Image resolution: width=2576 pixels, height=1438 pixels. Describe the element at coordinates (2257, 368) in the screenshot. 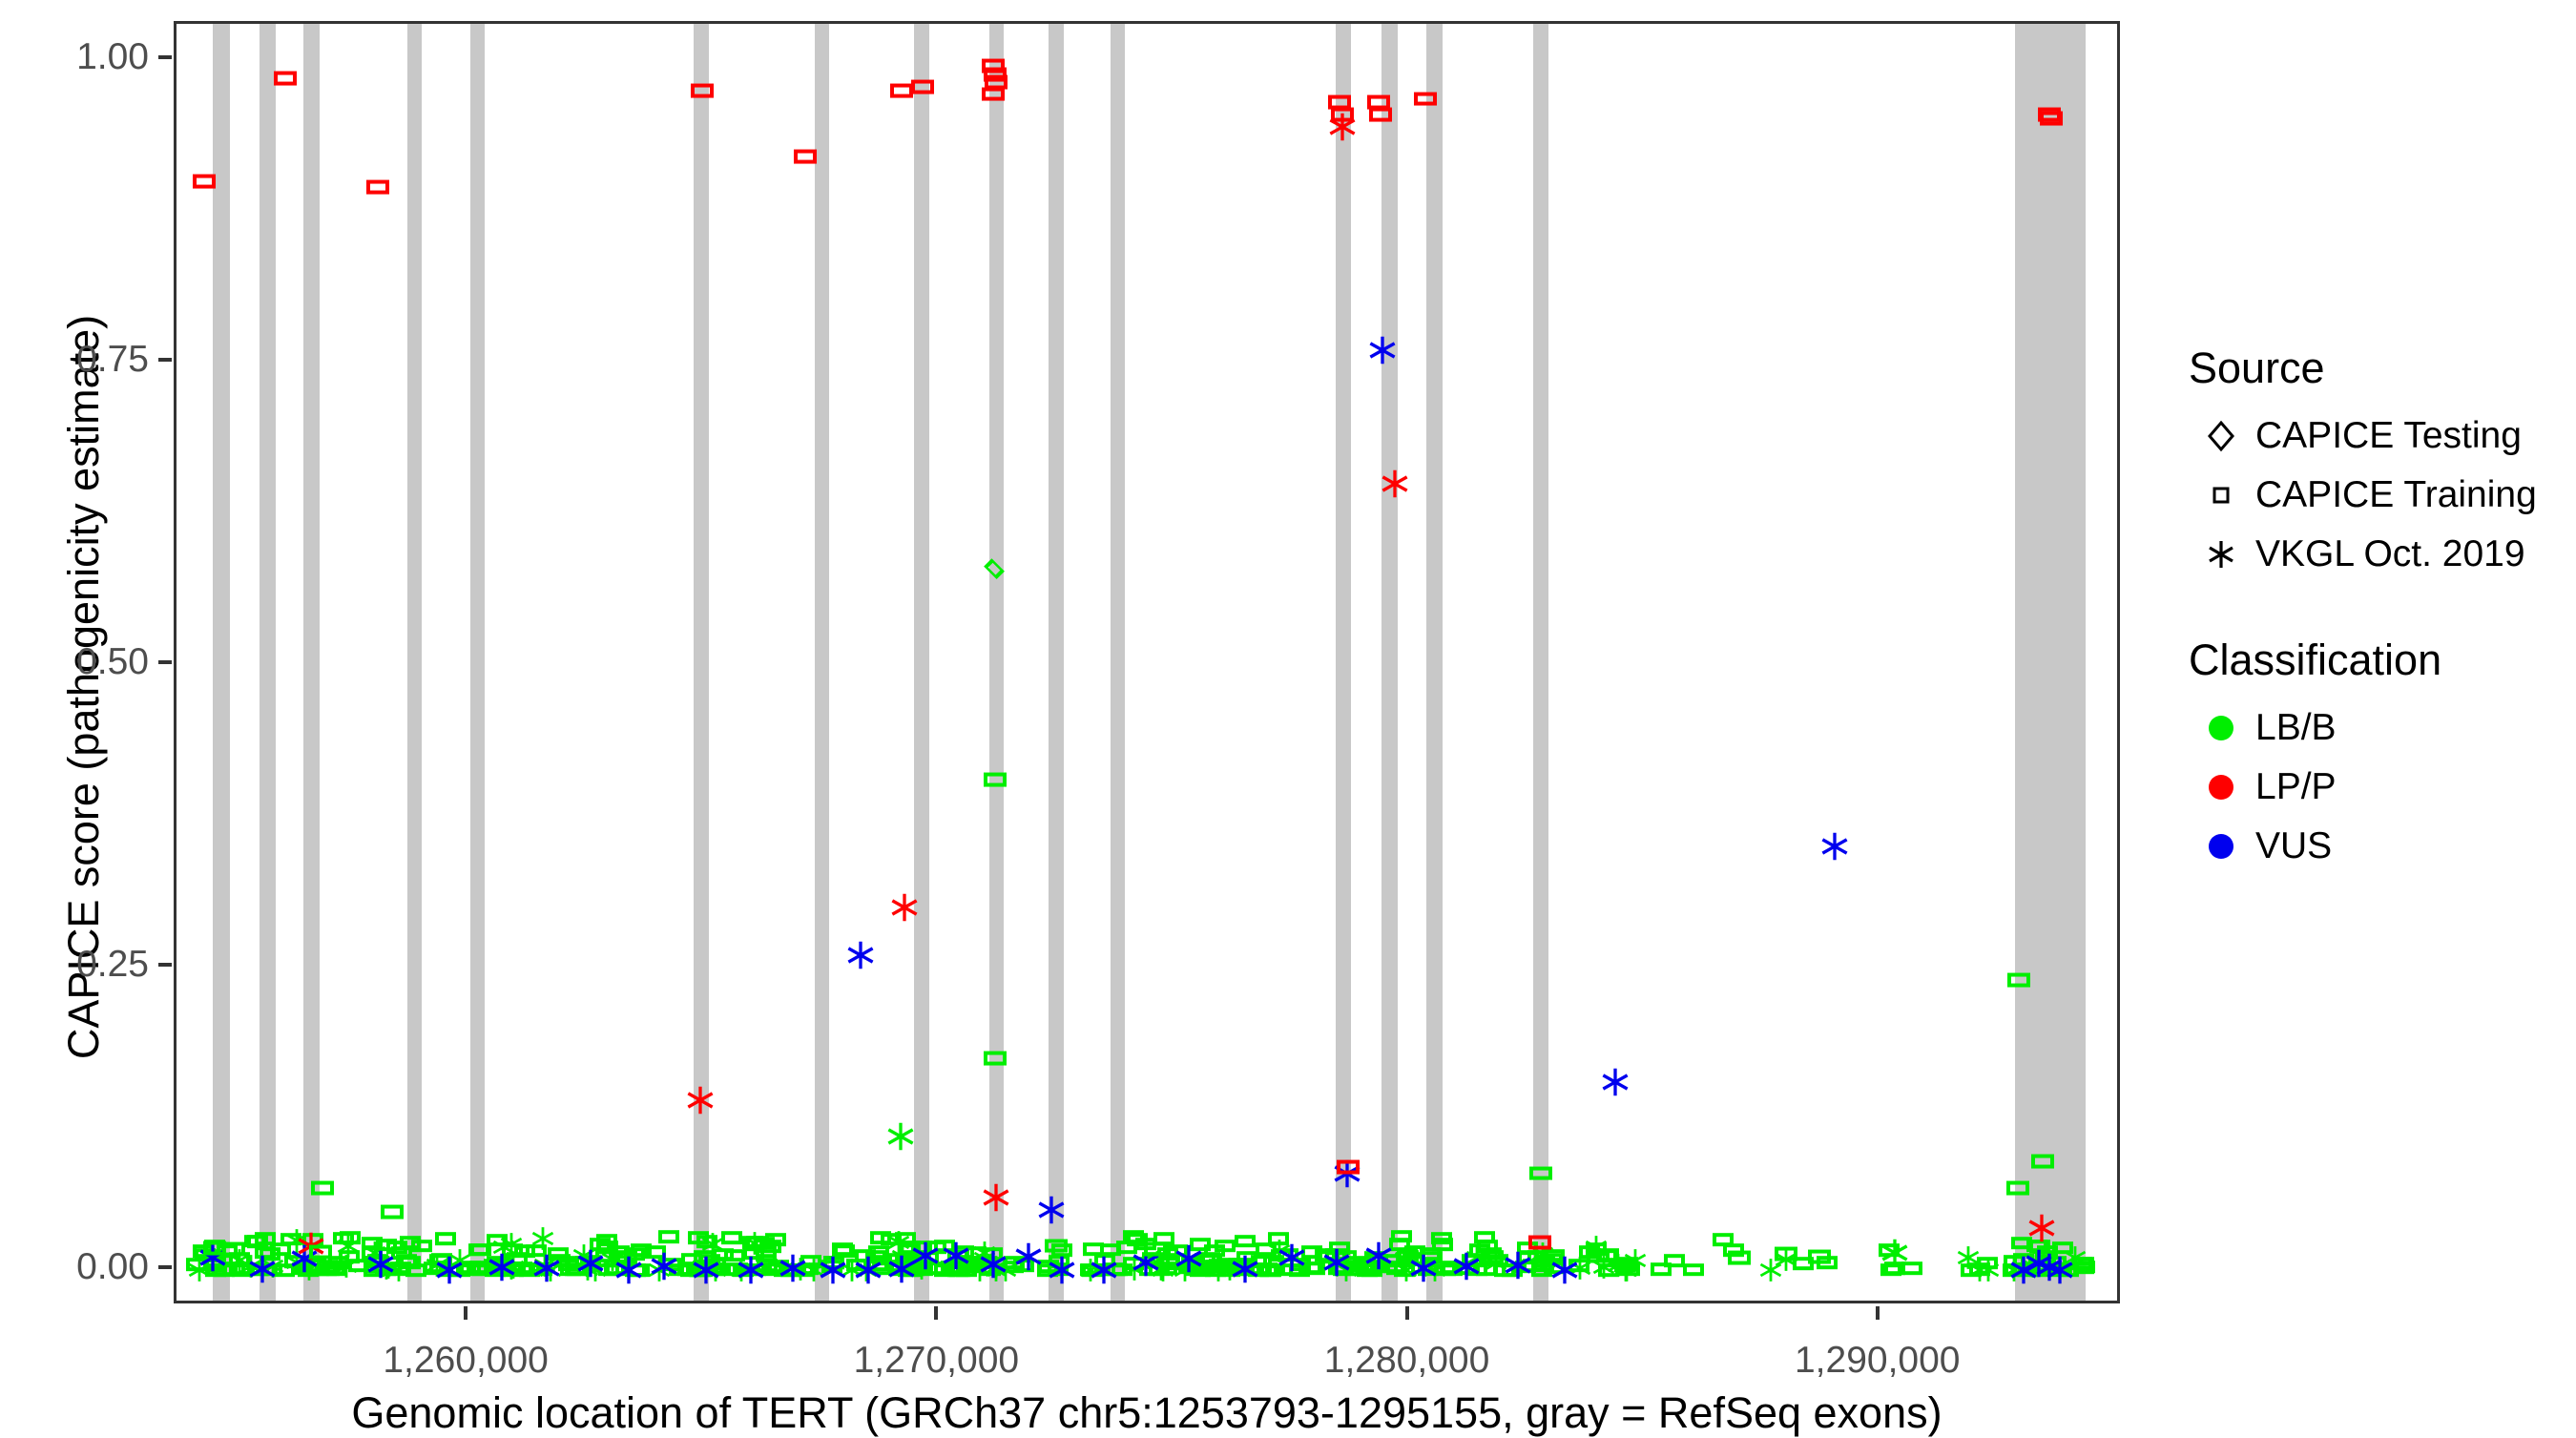

I see `legend-title-source: Source` at that location.